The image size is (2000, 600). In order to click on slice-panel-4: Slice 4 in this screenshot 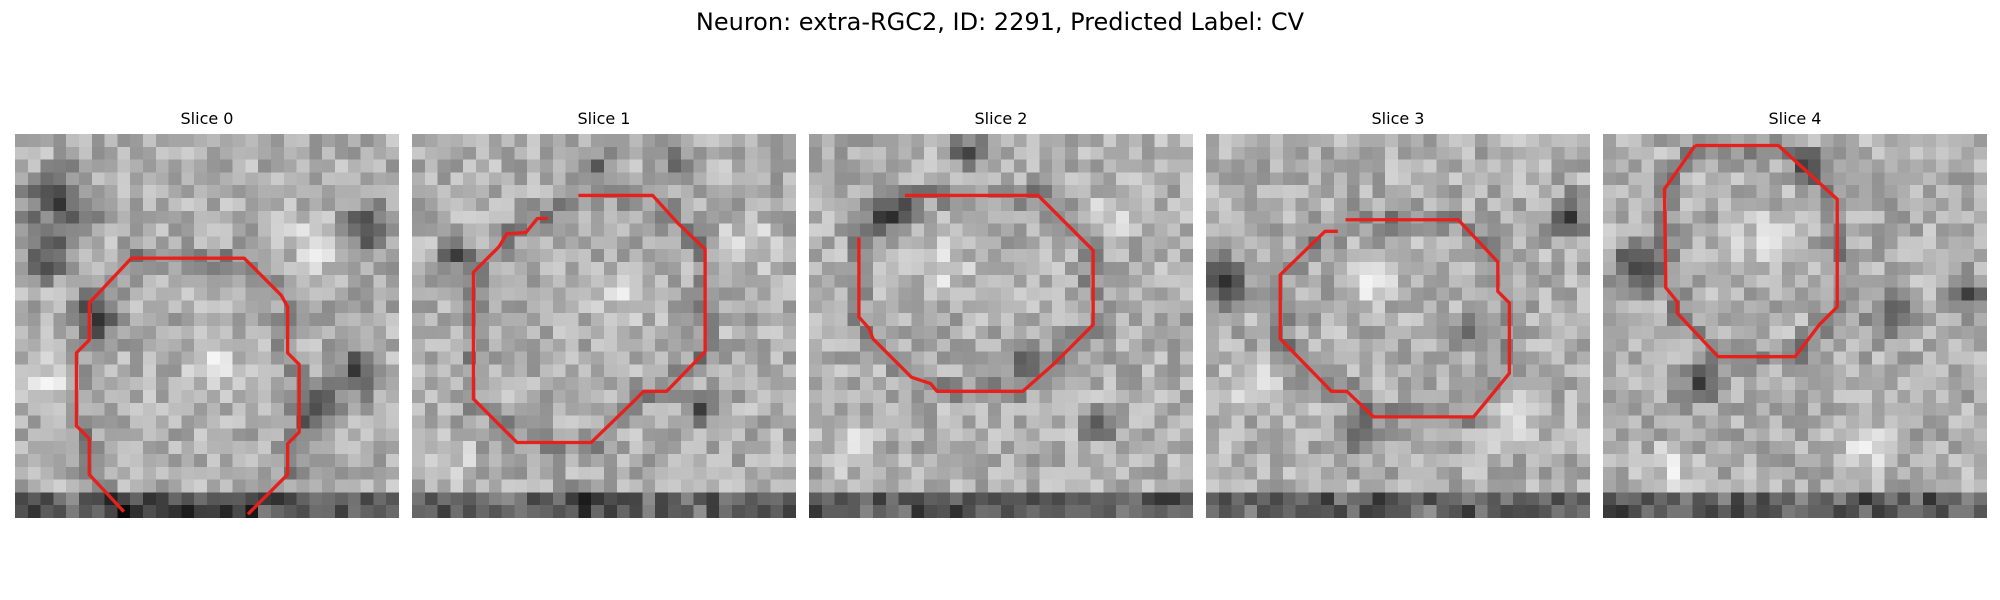, I will do `click(1795, 313)`.